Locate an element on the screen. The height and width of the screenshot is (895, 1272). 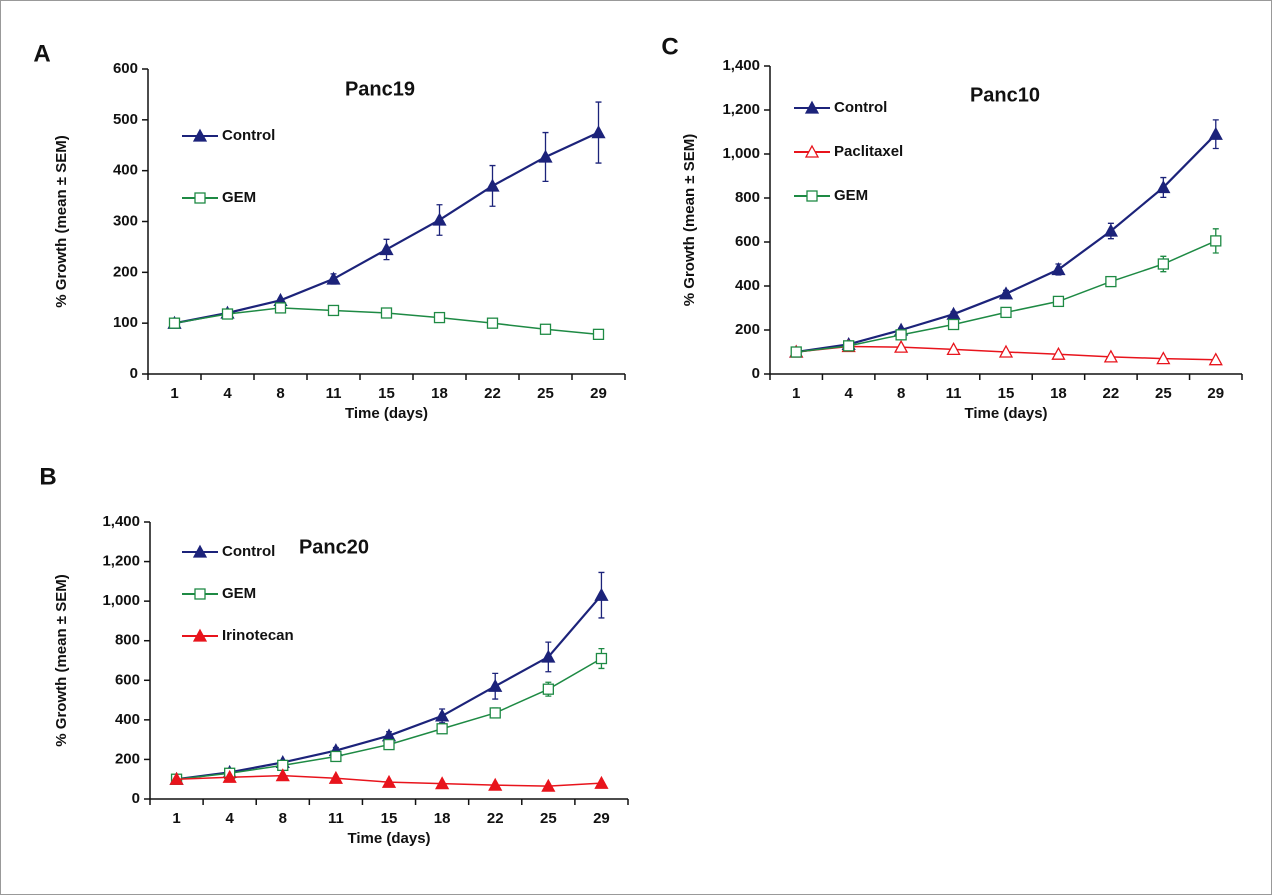
legend-label: Control is located at coordinates (248, 551).